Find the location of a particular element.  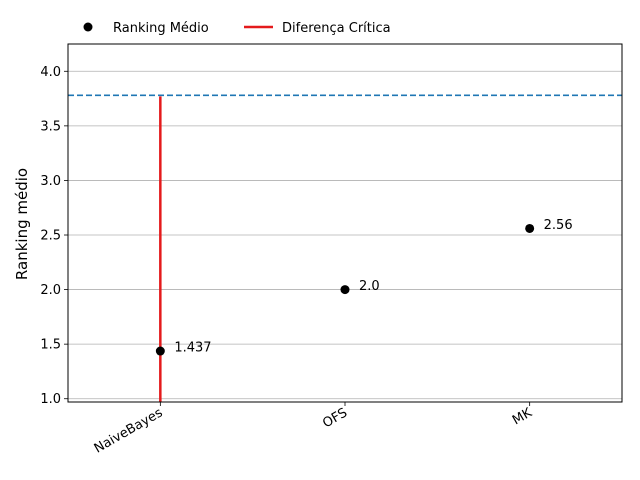

x-axis: NaiveBayes OFS MK is located at coordinates (313, 429).